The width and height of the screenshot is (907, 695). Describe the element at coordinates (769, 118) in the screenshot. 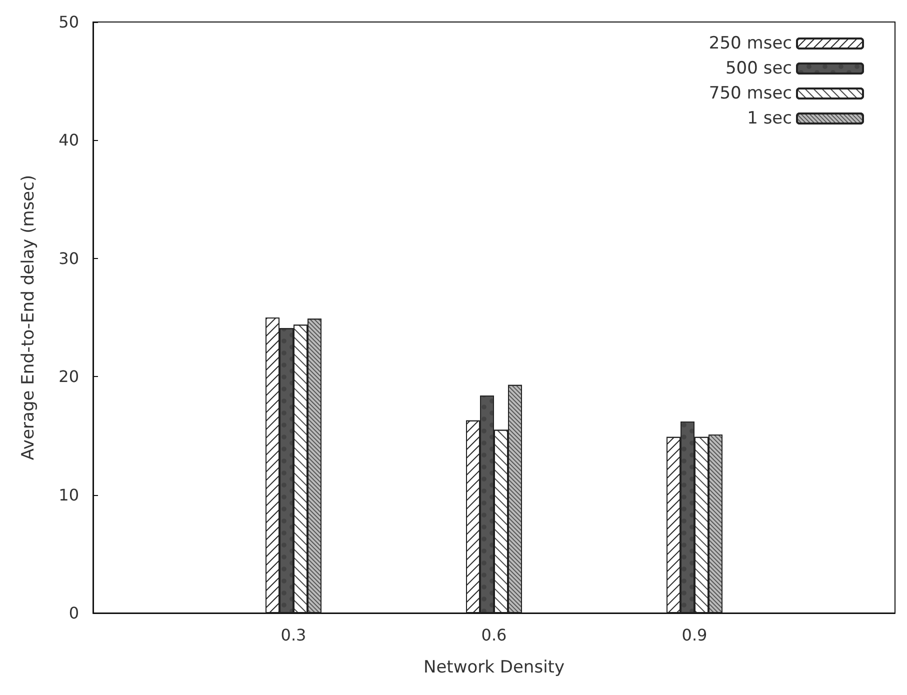

I see `legend-label: 1 sec` at that location.